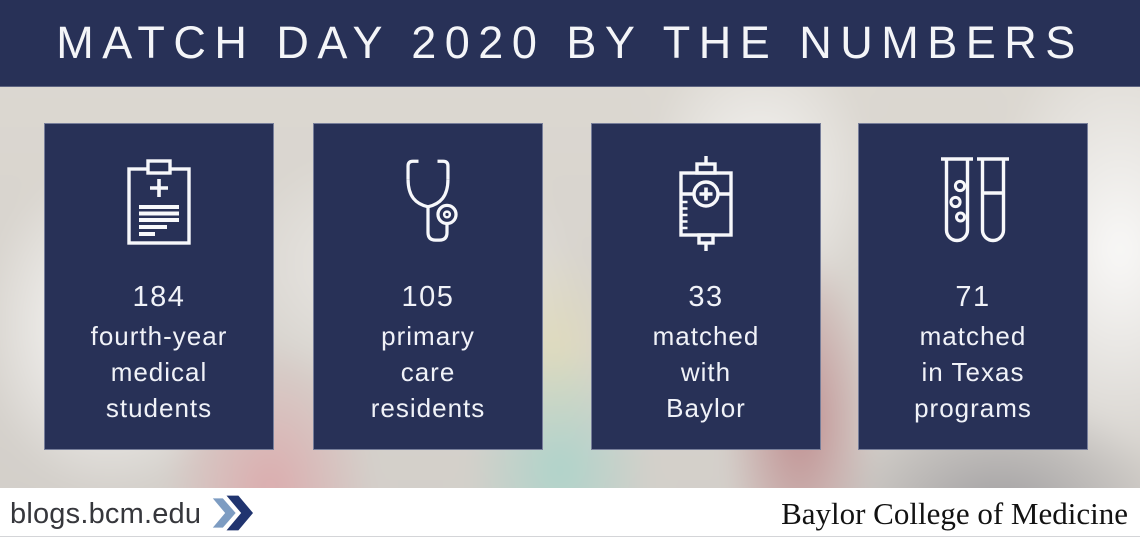  Describe the element at coordinates (428, 204) in the screenshot. I see `stethoscope-icon` at that location.